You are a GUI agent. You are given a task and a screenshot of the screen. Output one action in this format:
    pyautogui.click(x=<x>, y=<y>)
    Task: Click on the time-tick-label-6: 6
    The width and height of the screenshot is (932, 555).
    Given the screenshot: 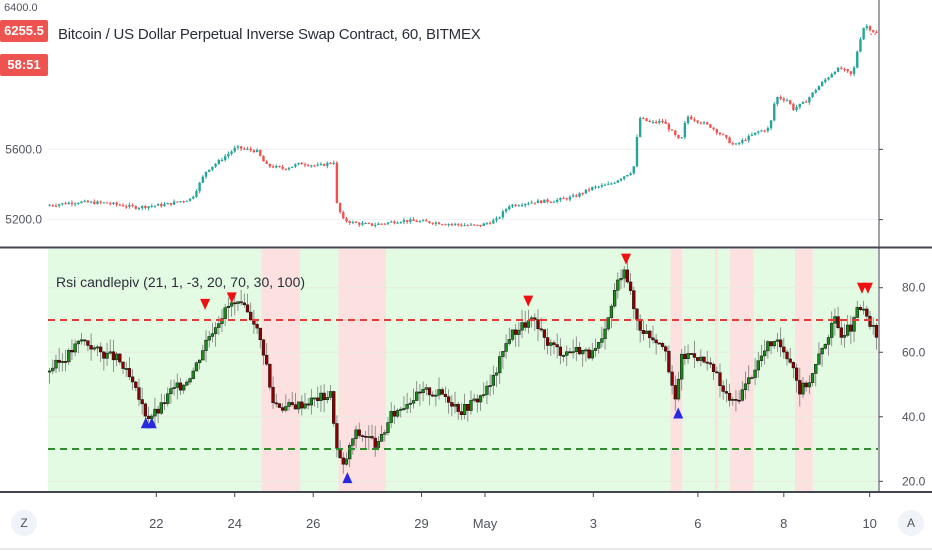 What is the action you would take?
    pyautogui.click(x=697, y=523)
    